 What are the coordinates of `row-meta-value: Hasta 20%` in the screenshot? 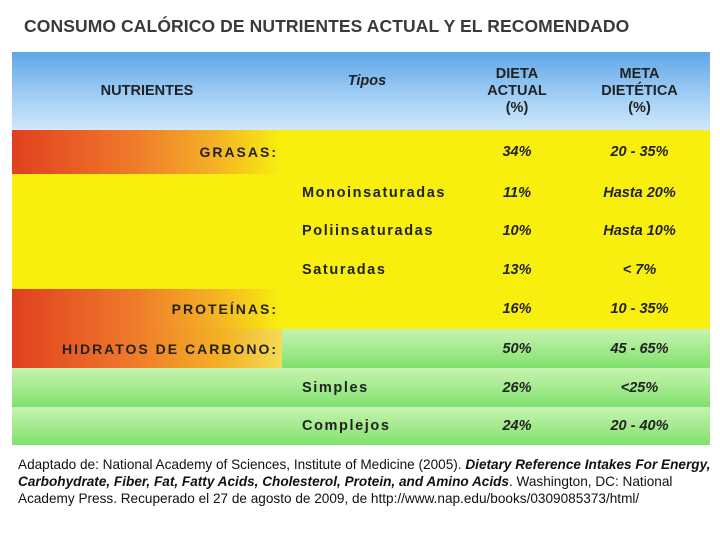 It's located at (639, 192).